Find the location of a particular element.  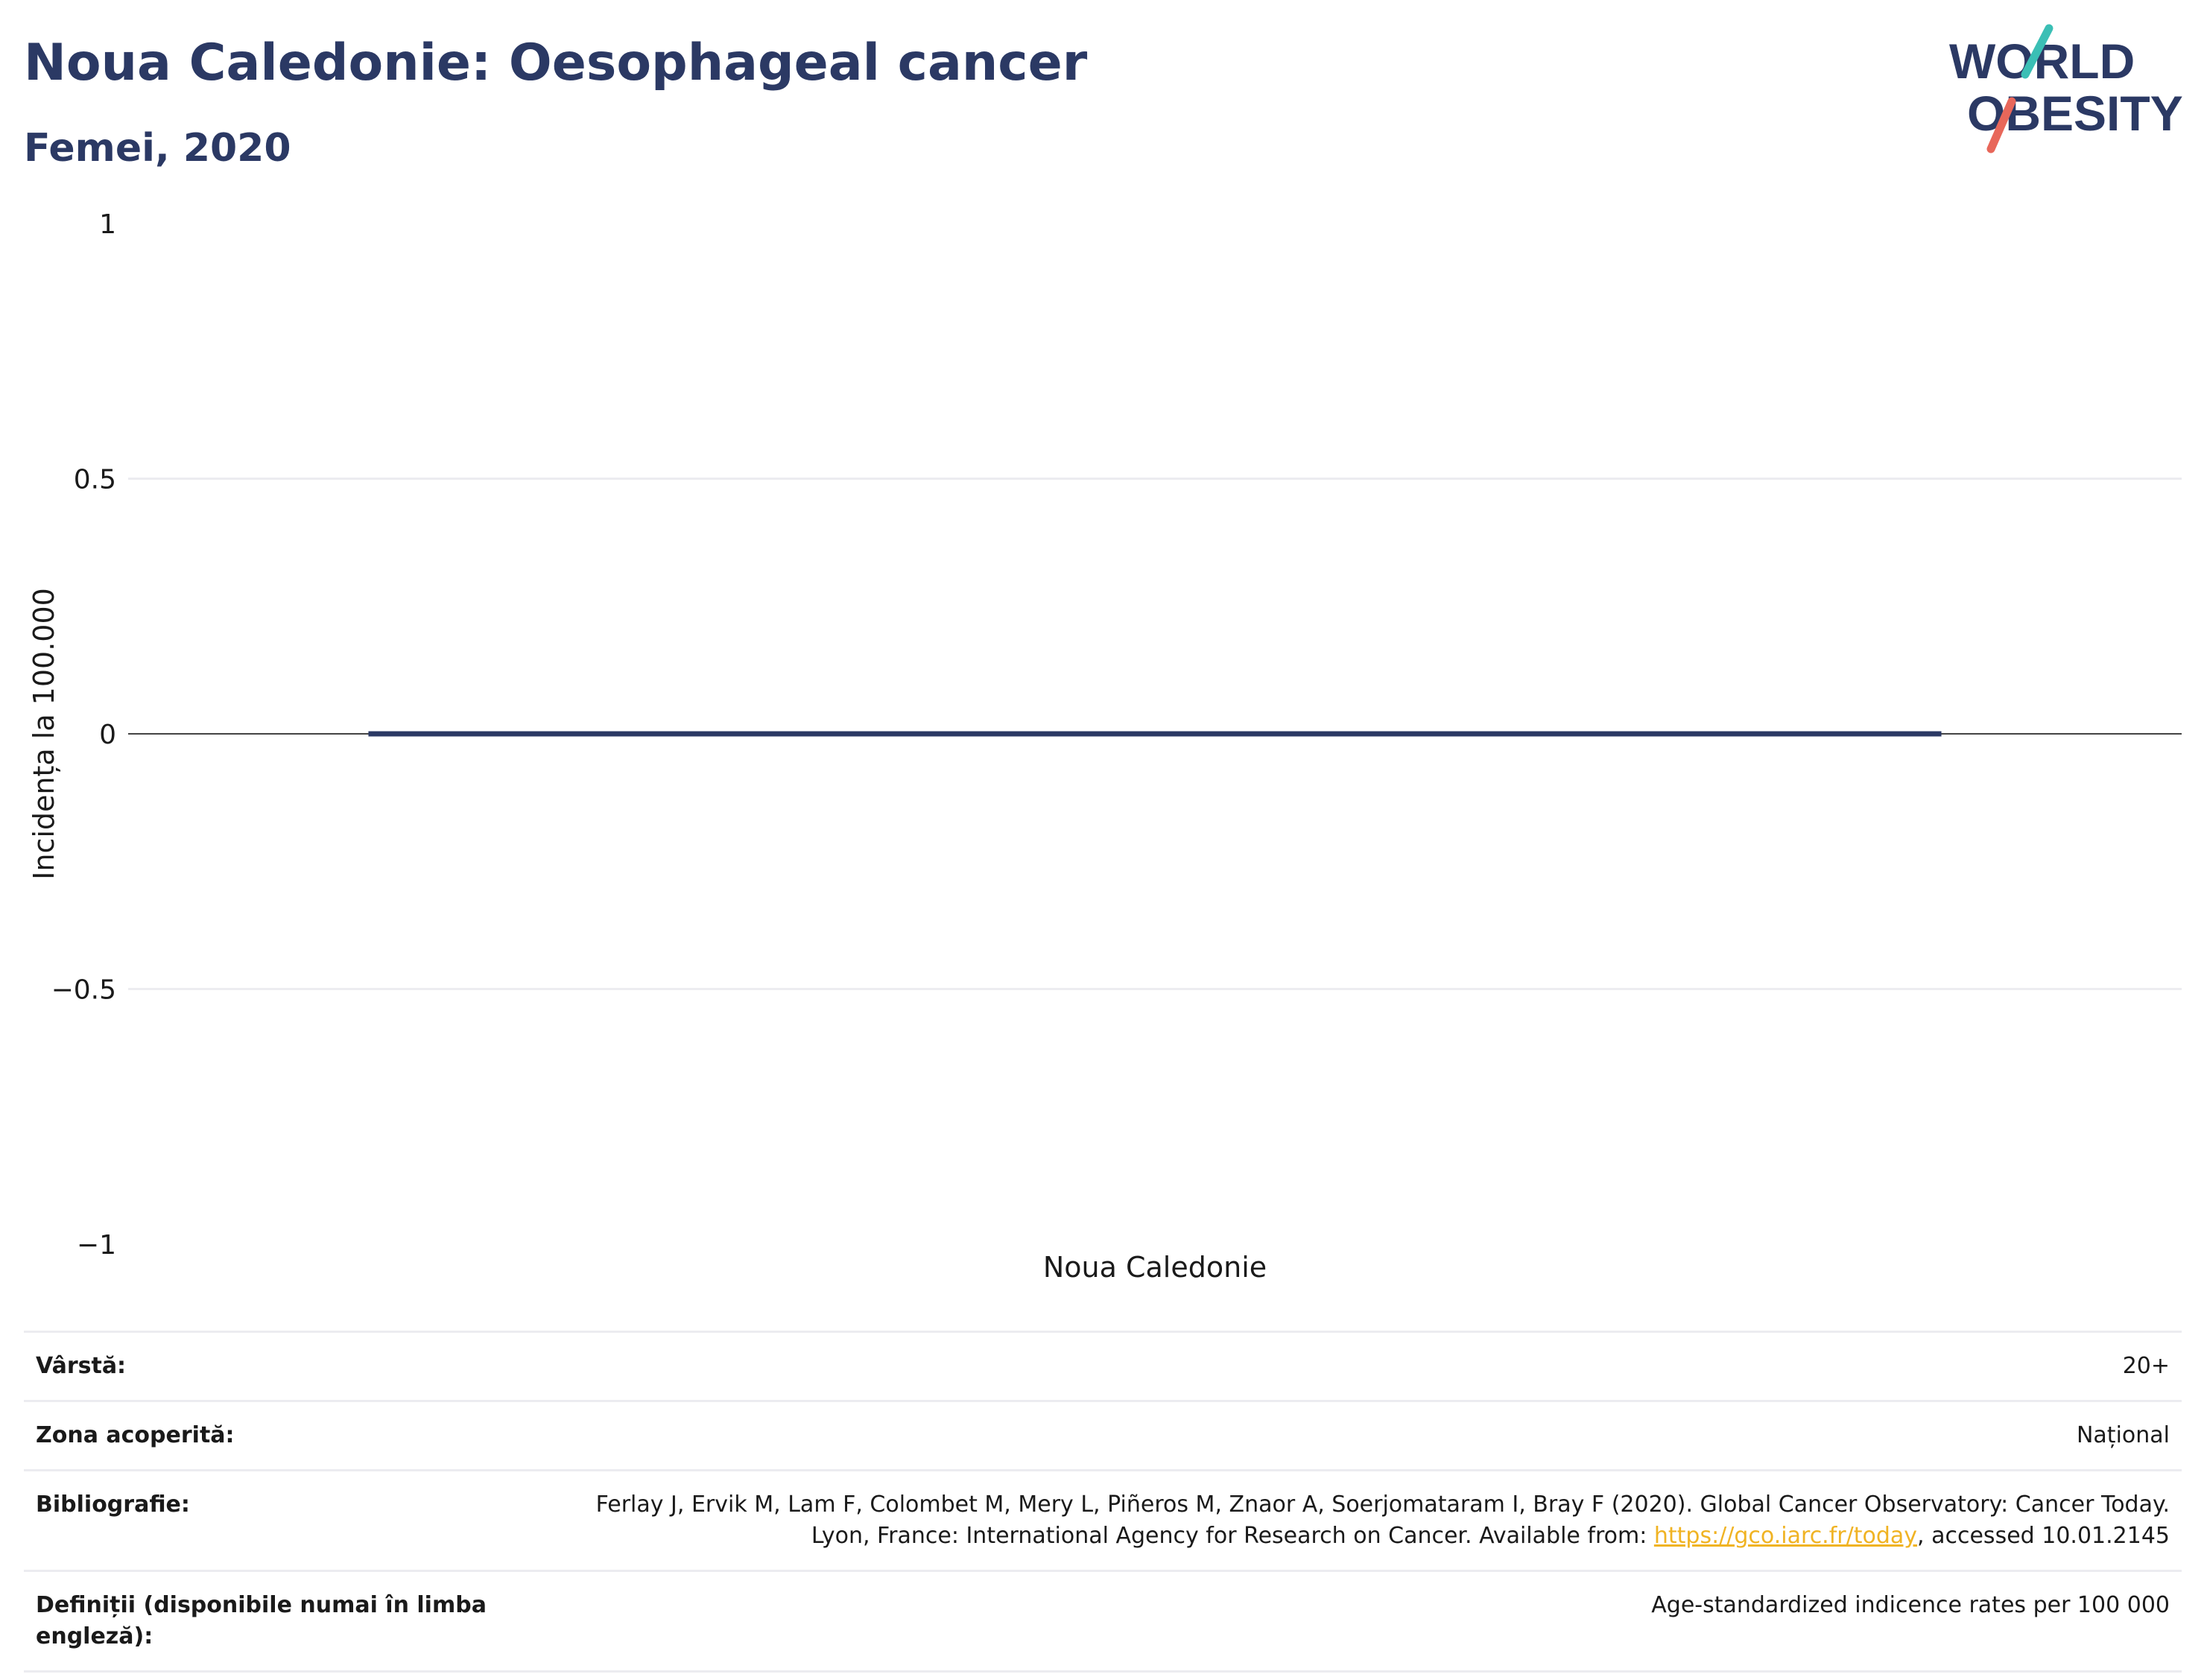

x-tick-labels: Noua Caledonie is located at coordinates (1155, 1267).